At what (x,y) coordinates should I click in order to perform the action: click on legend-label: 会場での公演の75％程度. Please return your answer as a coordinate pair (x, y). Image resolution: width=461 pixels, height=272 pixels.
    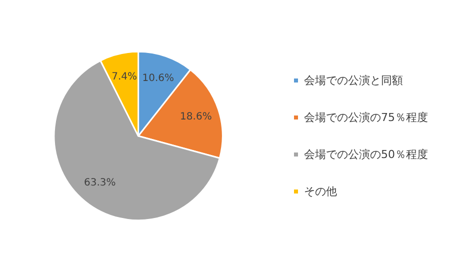
    Looking at the image, I should click on (366, 117).